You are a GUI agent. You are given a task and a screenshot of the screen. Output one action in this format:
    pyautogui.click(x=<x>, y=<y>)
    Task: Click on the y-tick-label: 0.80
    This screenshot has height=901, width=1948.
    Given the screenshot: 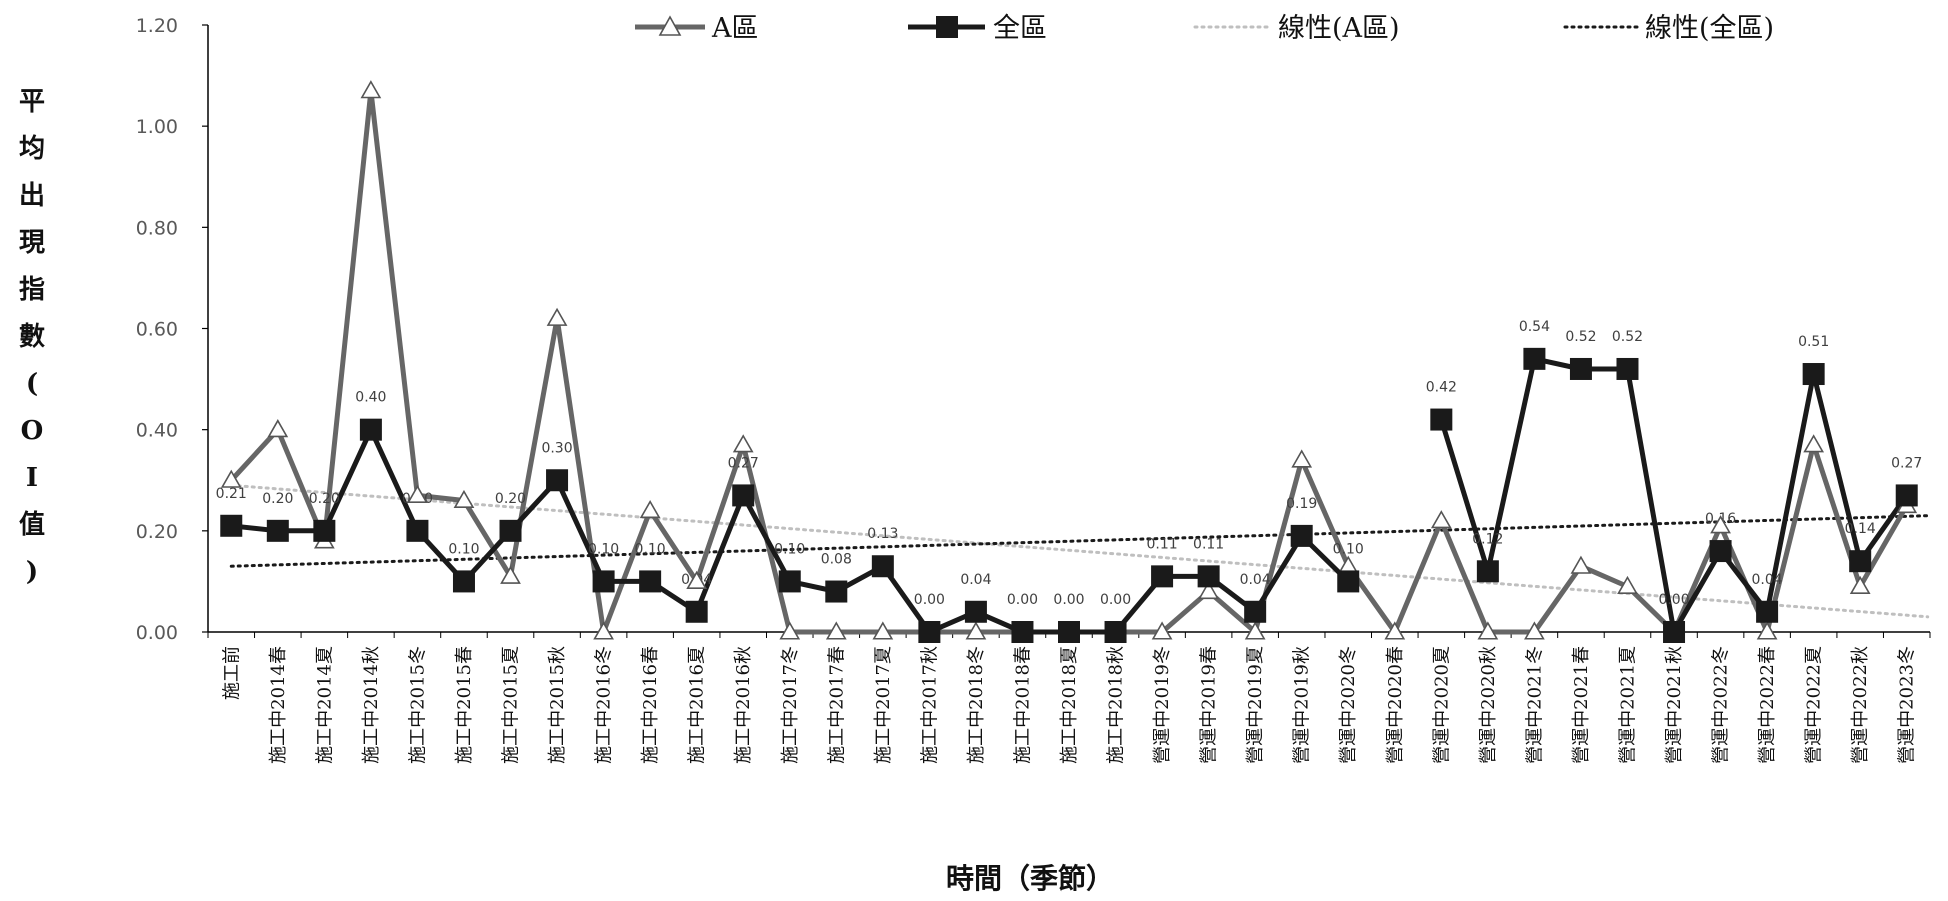 What is the action you would take?
    pyautogui.click(x=157, y=228)
    